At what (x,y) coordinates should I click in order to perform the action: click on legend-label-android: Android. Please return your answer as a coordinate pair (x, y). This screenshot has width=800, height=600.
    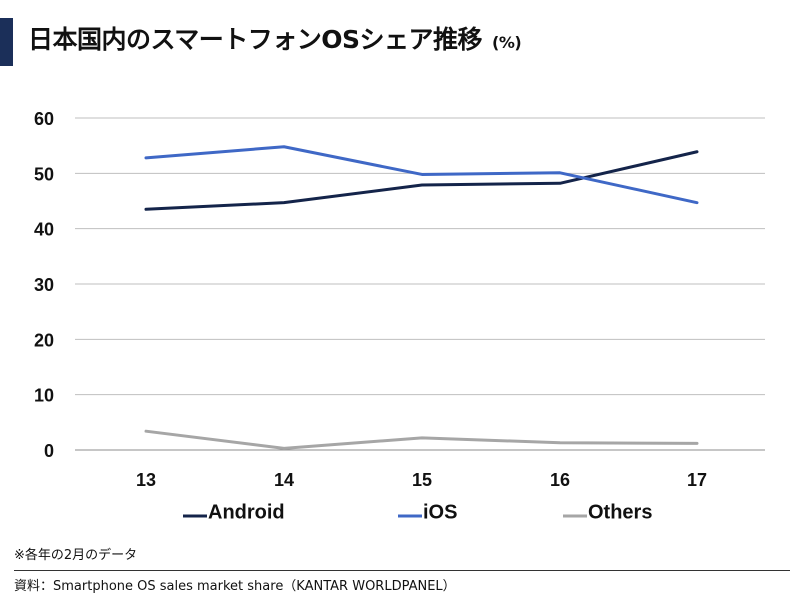
    Looking at the image, I should click on (246, 512).